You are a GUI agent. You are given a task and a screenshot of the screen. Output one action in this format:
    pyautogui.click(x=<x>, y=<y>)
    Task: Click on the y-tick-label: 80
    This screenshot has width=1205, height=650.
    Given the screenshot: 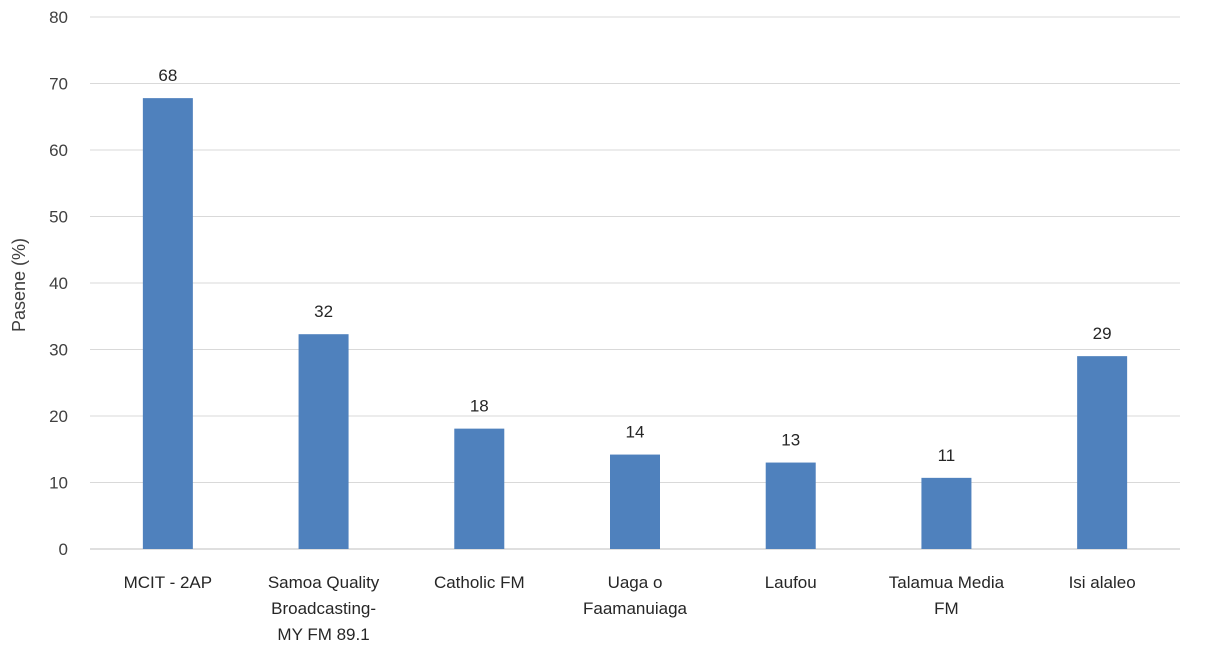 What is the action you would take?
    pyautogui.click(x=58, y=17)
    